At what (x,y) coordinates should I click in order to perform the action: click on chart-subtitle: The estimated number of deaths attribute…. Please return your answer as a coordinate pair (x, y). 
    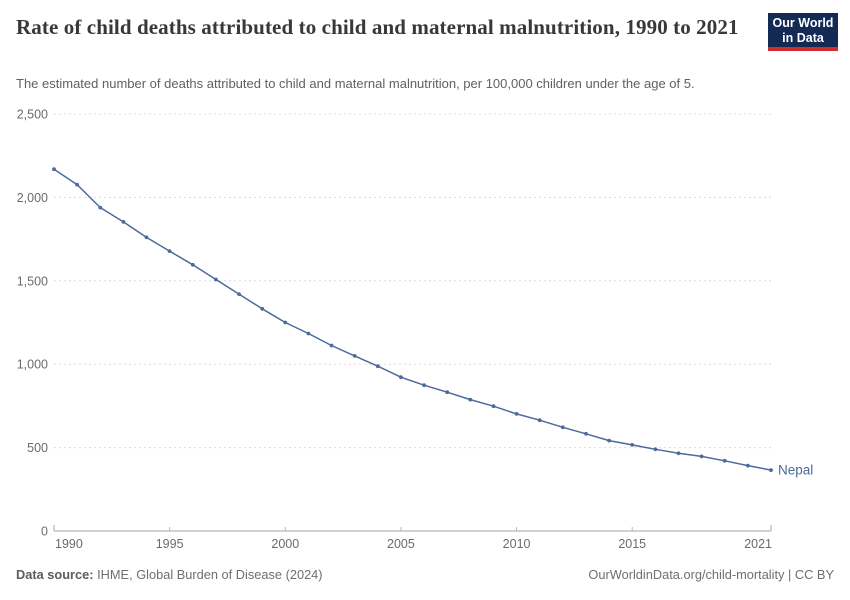
    Looking at the image, I should click on (355, 83).